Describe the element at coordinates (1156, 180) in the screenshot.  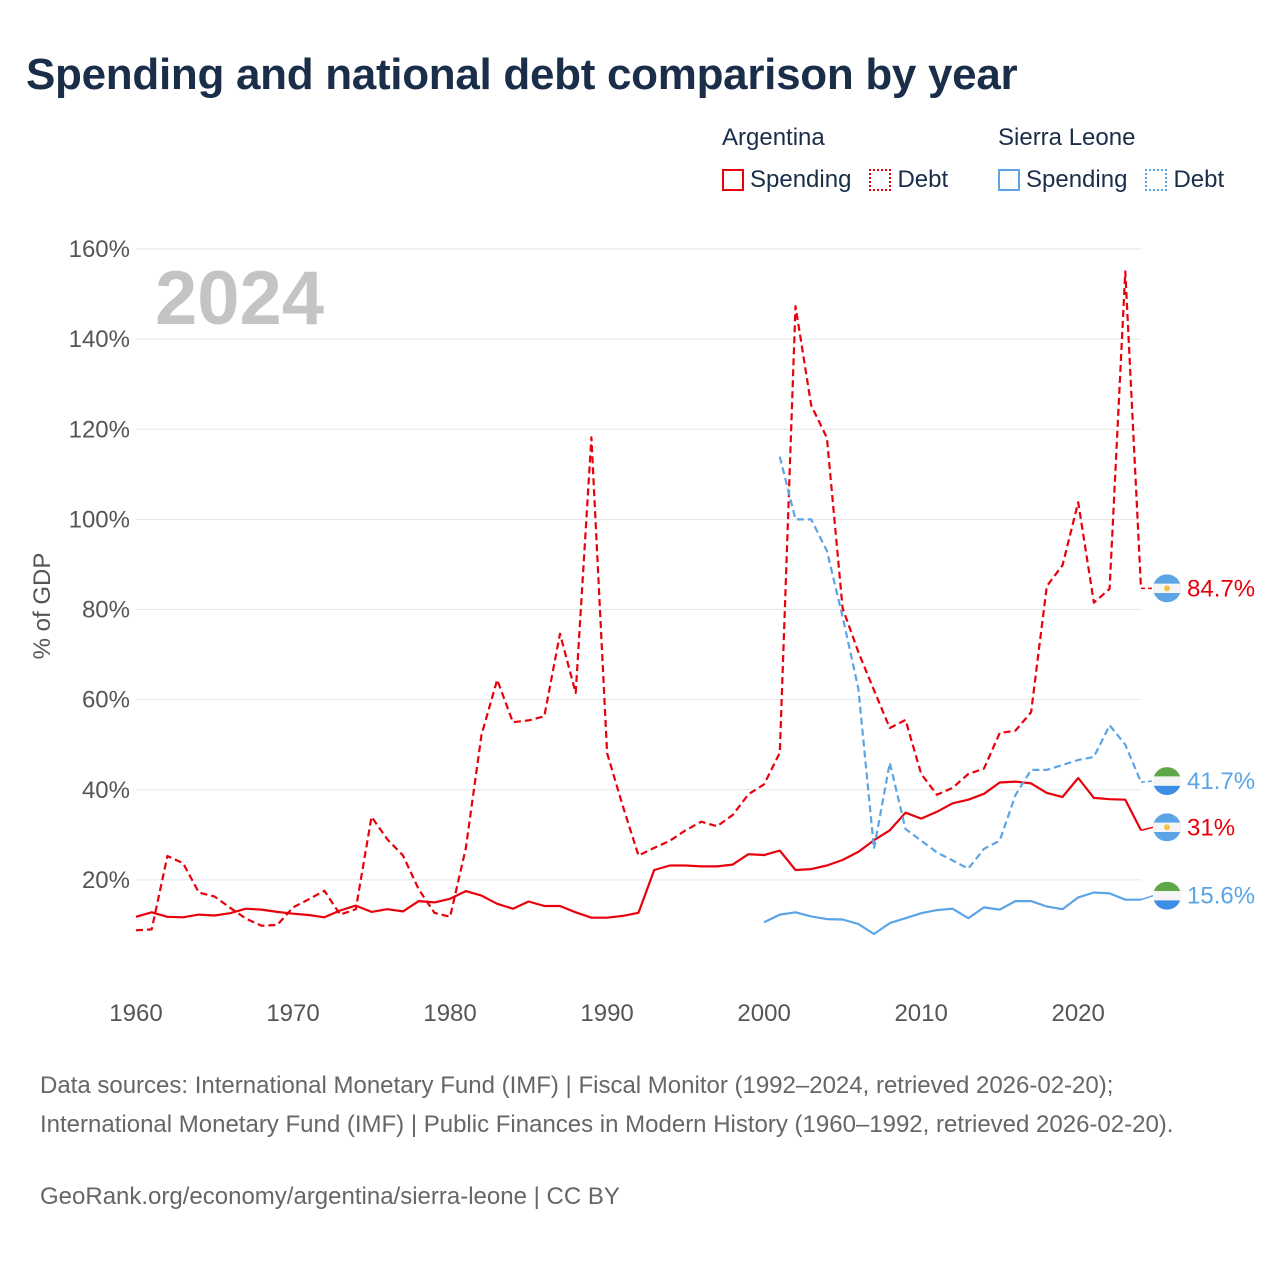
I see `legend-swatch-sierra-leone-debt` at that location.